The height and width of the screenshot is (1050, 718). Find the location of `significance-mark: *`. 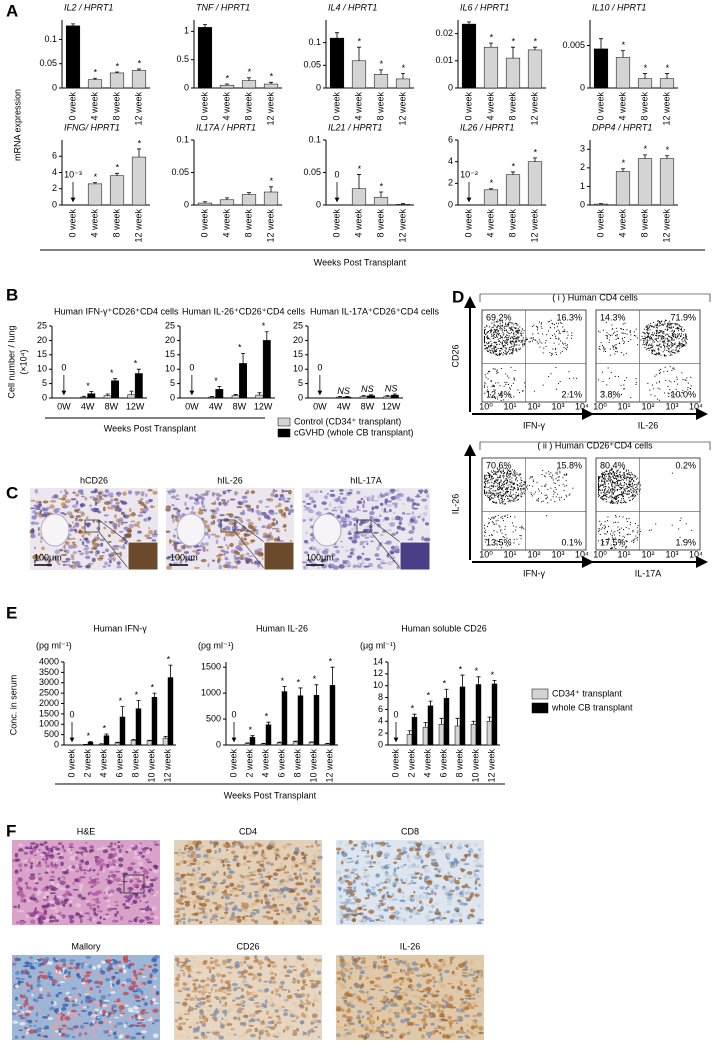

significance-mark: * is located at coordinates (271, 77).